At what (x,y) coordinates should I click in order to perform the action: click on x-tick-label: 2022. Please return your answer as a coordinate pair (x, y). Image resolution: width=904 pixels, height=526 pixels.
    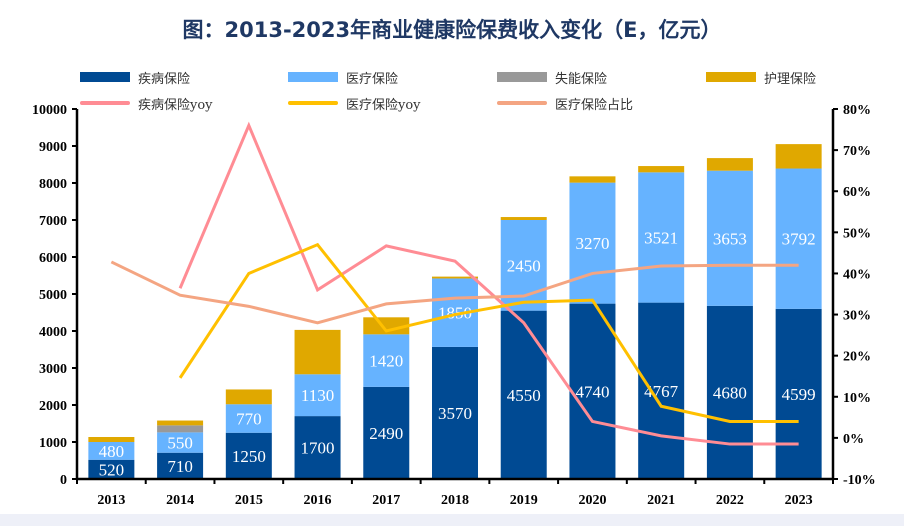
    Looking at the image, I should click on (730, 500).